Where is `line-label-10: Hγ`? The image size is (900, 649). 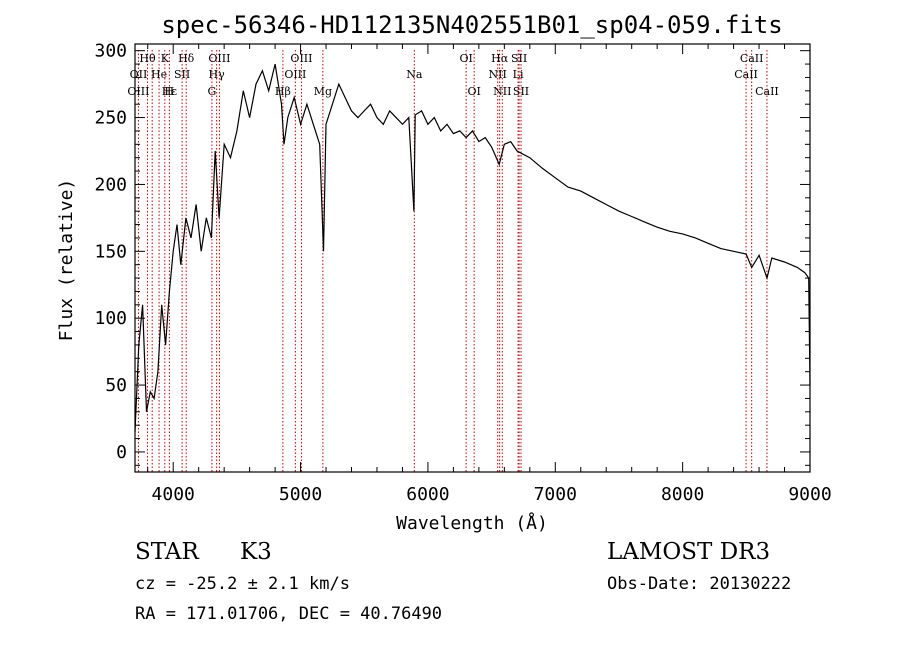
line-label-10: Hγ is located at coordinates (217, 74).